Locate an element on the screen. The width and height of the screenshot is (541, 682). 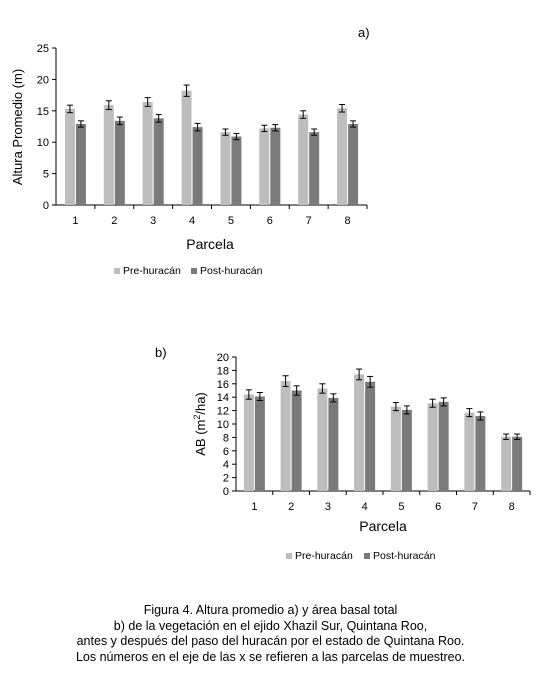
y-tick-label: 6 is located at coordinates (226, 452).